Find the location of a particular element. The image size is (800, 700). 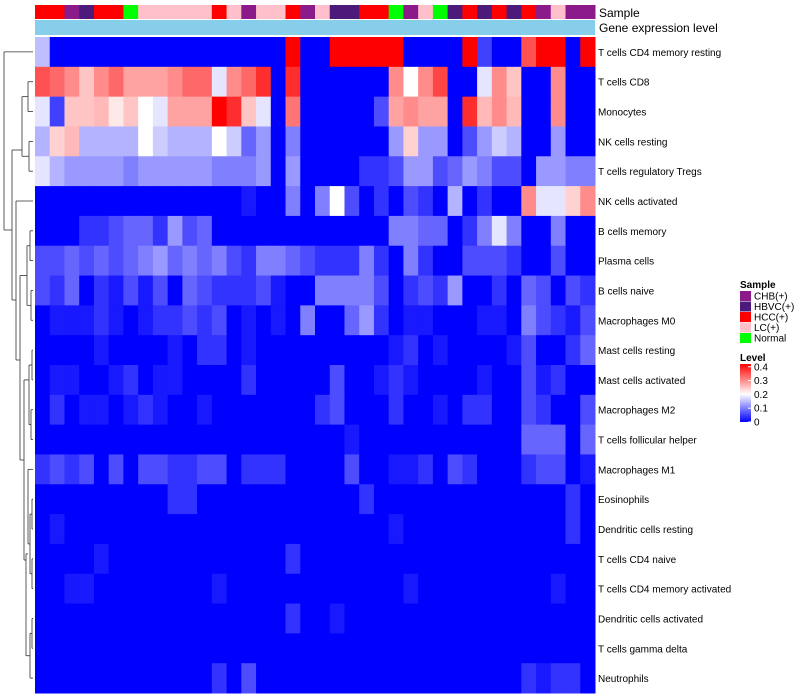

level-legend-tick-label: 0.1 is located at coordinates (761, 409).